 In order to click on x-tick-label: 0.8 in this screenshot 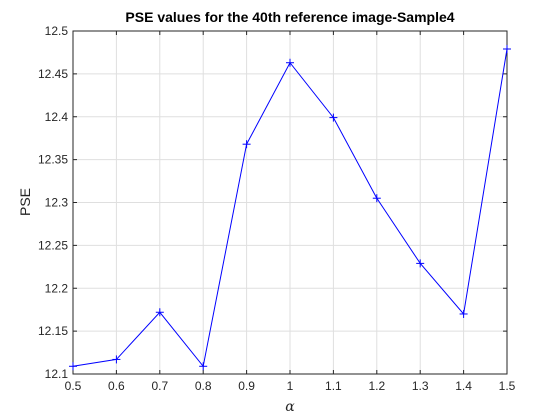, I will do `click(203, 386)`.